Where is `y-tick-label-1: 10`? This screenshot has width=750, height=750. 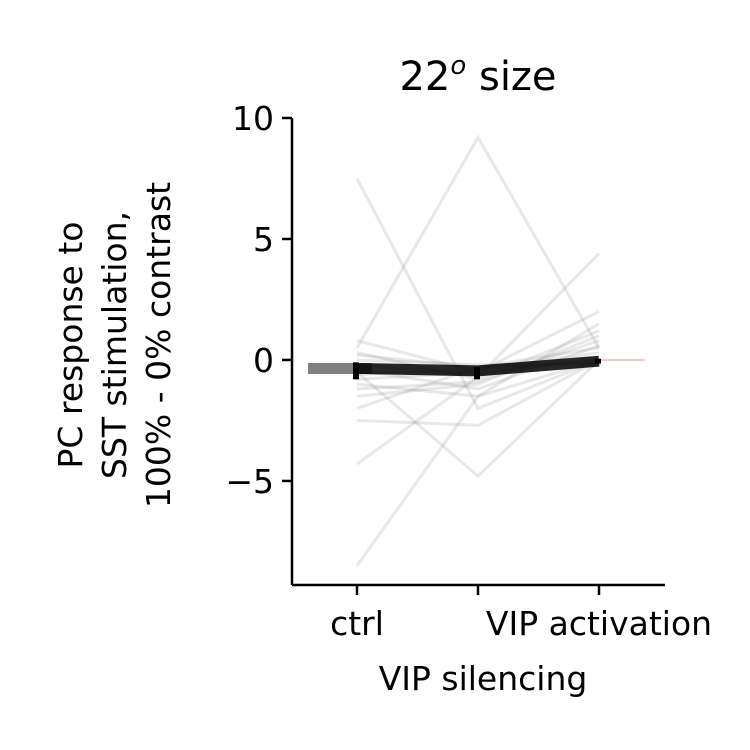 y-tick-label-1: 10 is located at coordinates (253, 118).